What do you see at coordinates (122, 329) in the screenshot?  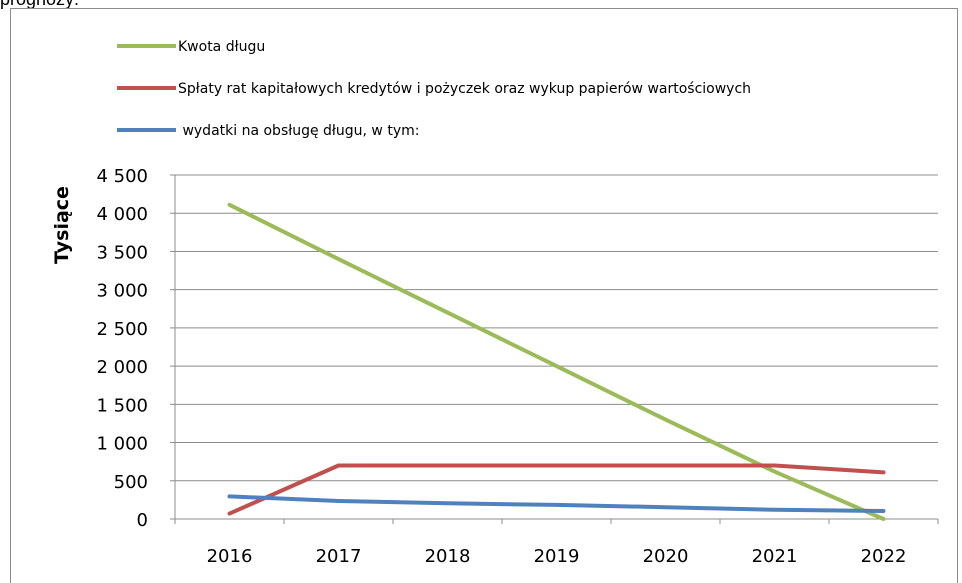 I see `y-tick-label-5: 2 500` at bounding box center [122, 329].